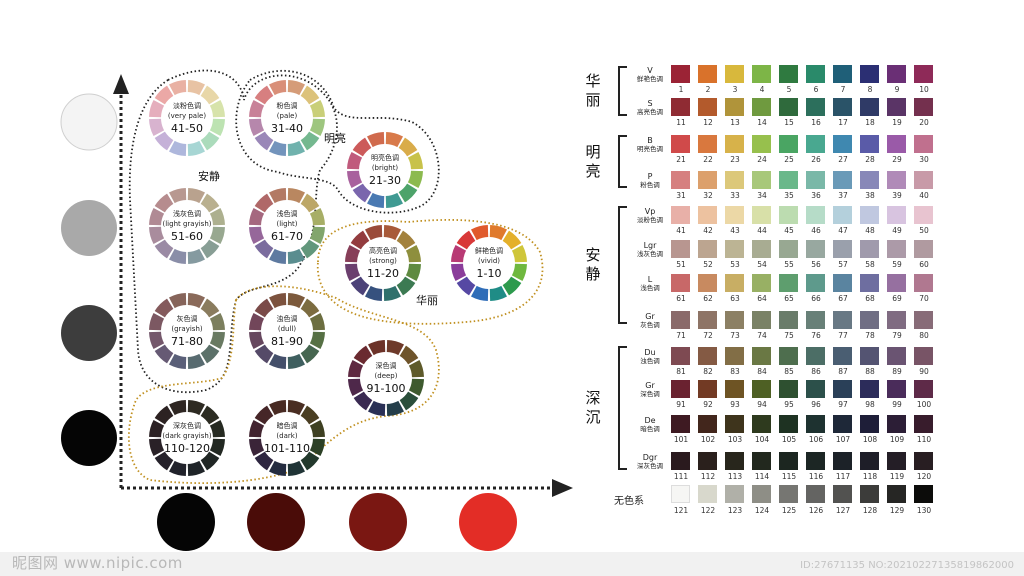 Image resolution: width=1024 pixels, height=576 pixels. Describe the element at coordinates (708, 298) in the screenshot. I see `swatch-number: 62` at that location.